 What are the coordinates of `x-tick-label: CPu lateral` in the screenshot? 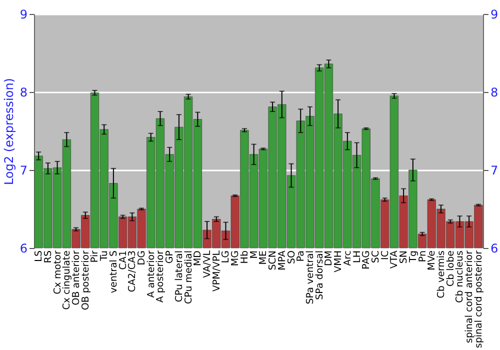 It's located at (179, 276).